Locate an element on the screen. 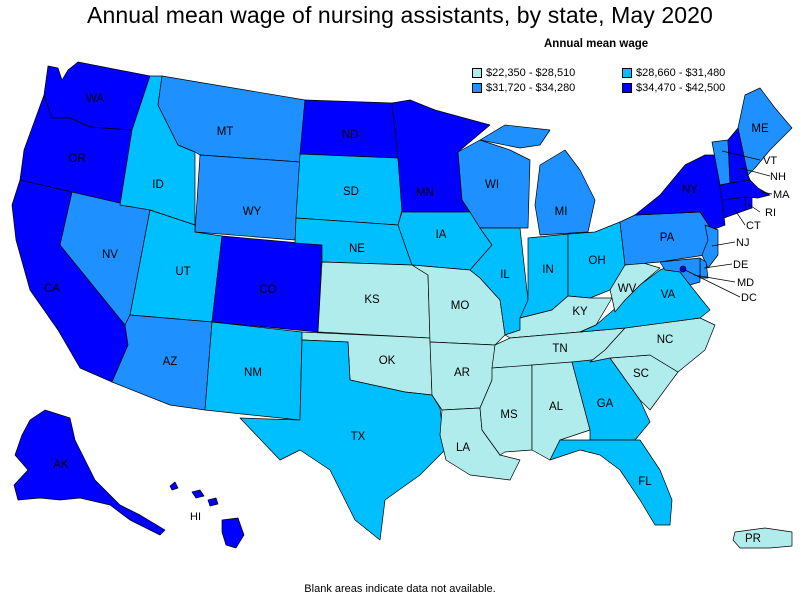 This screenshot has width=800, height=600. state-label-al: AL is located at coordinates (556, 407).